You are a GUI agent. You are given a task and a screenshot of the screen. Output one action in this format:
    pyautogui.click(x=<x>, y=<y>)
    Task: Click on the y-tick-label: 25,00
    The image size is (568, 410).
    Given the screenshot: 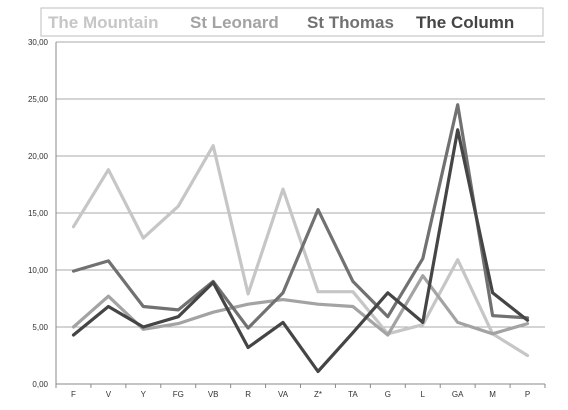 What is the action you would take?
    pyautogui.click(x=38, y=99)
    